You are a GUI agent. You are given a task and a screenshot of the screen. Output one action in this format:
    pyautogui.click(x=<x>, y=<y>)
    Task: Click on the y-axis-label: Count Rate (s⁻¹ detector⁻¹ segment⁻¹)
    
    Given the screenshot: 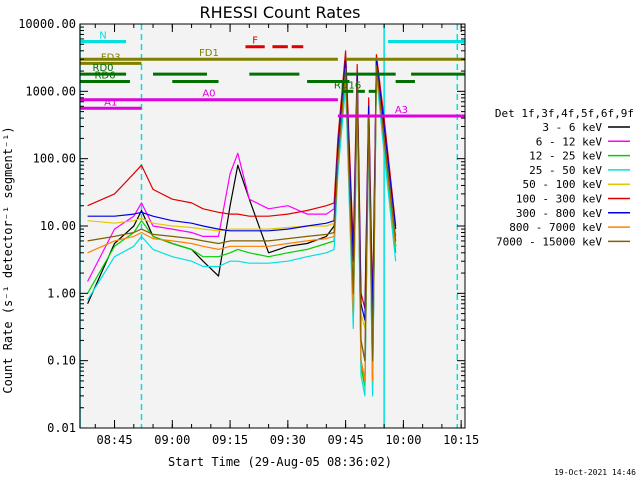 What is the action you would take?
    pyautogui.click(x=8, y=259)
    